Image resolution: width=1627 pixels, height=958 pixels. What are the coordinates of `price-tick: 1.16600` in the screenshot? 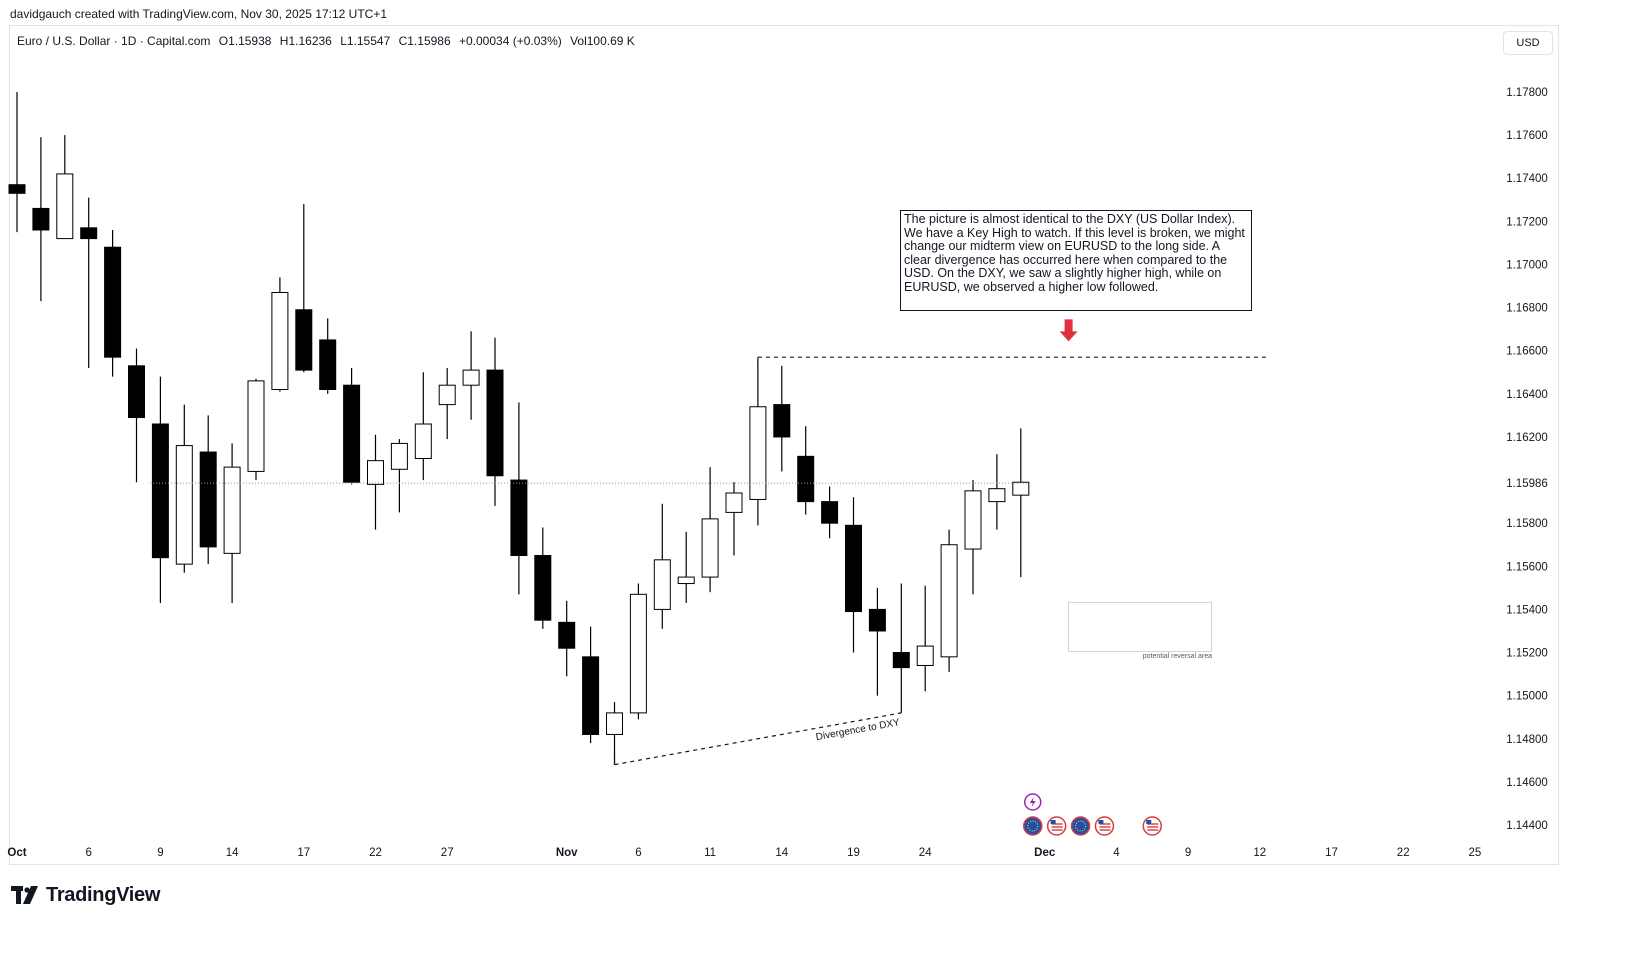 It's located at (1527, 352).